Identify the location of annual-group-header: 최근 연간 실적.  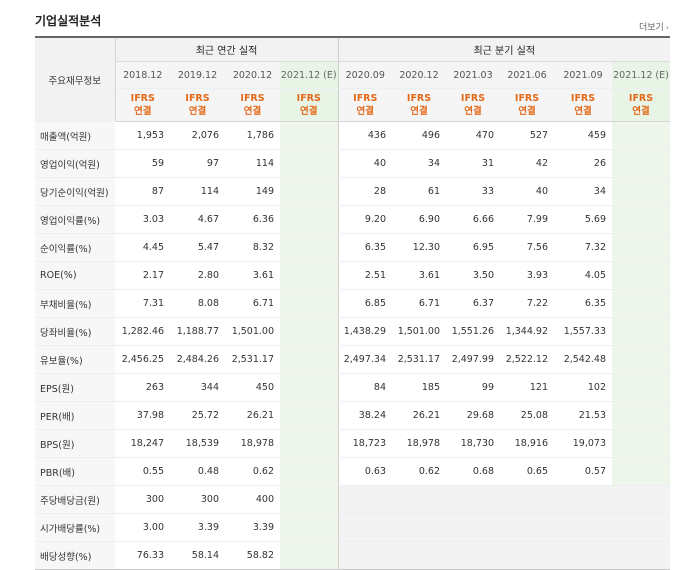
(226, 49).